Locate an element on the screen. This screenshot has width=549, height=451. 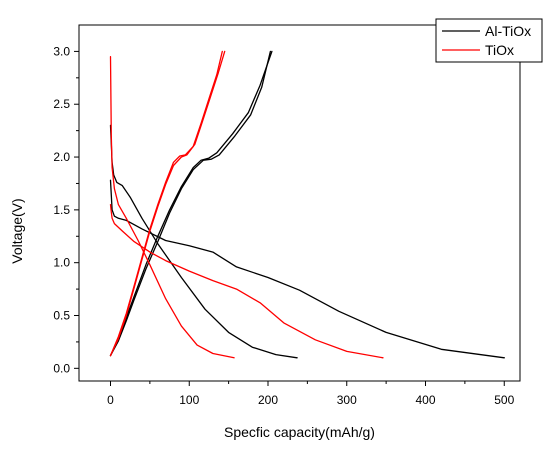
y-tick-label: 0.5 is located at coordinates (61, 316).